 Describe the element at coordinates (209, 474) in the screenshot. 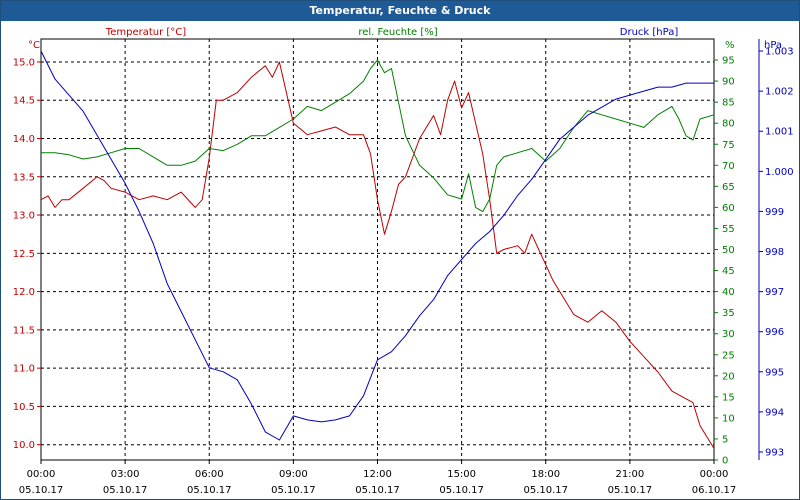

I see `x-tick-label-time: 06:00` at that location.